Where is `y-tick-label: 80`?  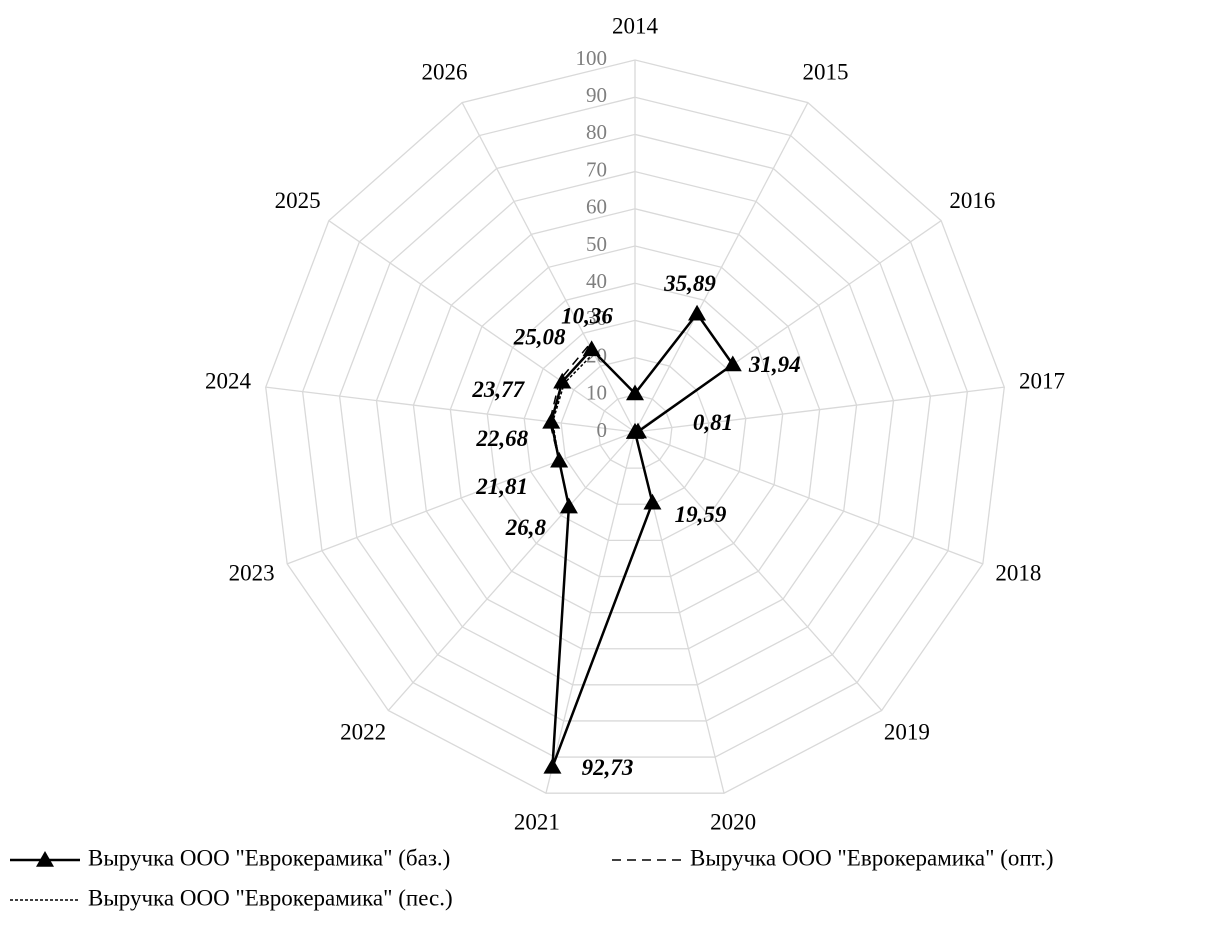
y-tick-label: 80 is located at coordinates (596, 132).